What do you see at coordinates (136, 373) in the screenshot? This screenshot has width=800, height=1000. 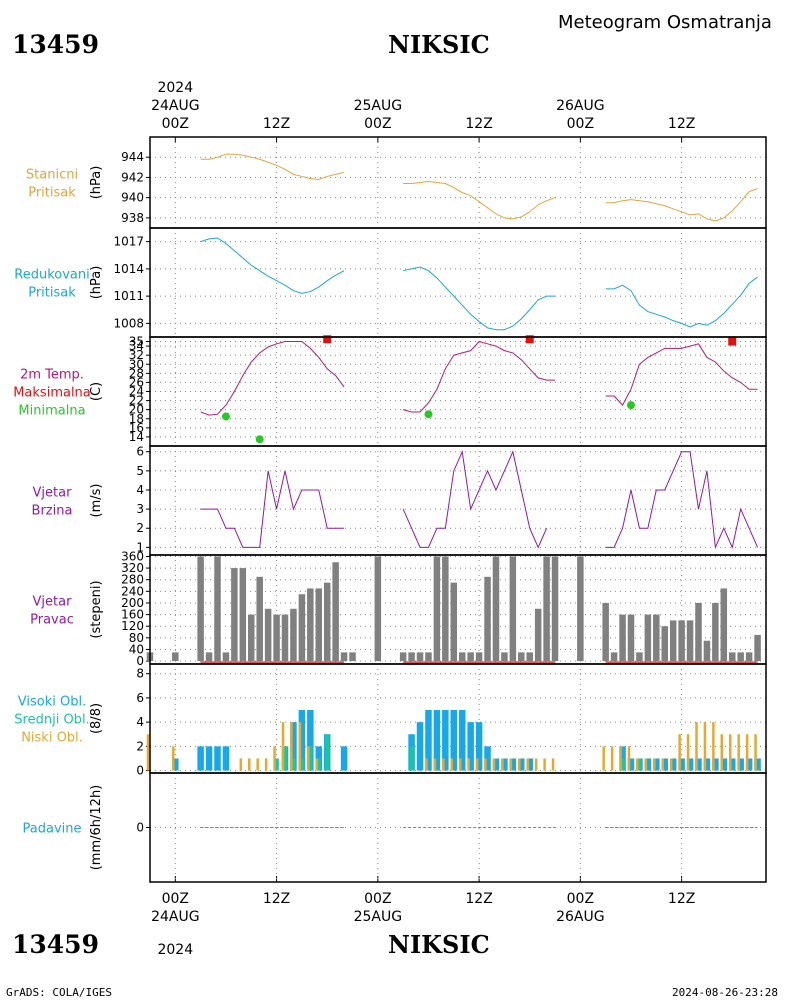 I see `y-tick-label: 28` at bounding box center [136, 373].